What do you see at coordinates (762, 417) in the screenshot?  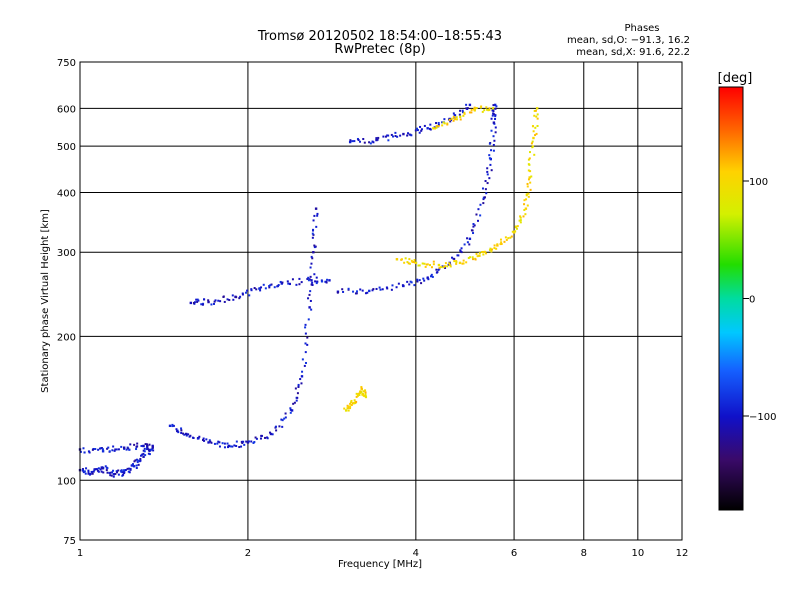 I see `colorbar-tick-label: −100` at bounding box center [762, 417].